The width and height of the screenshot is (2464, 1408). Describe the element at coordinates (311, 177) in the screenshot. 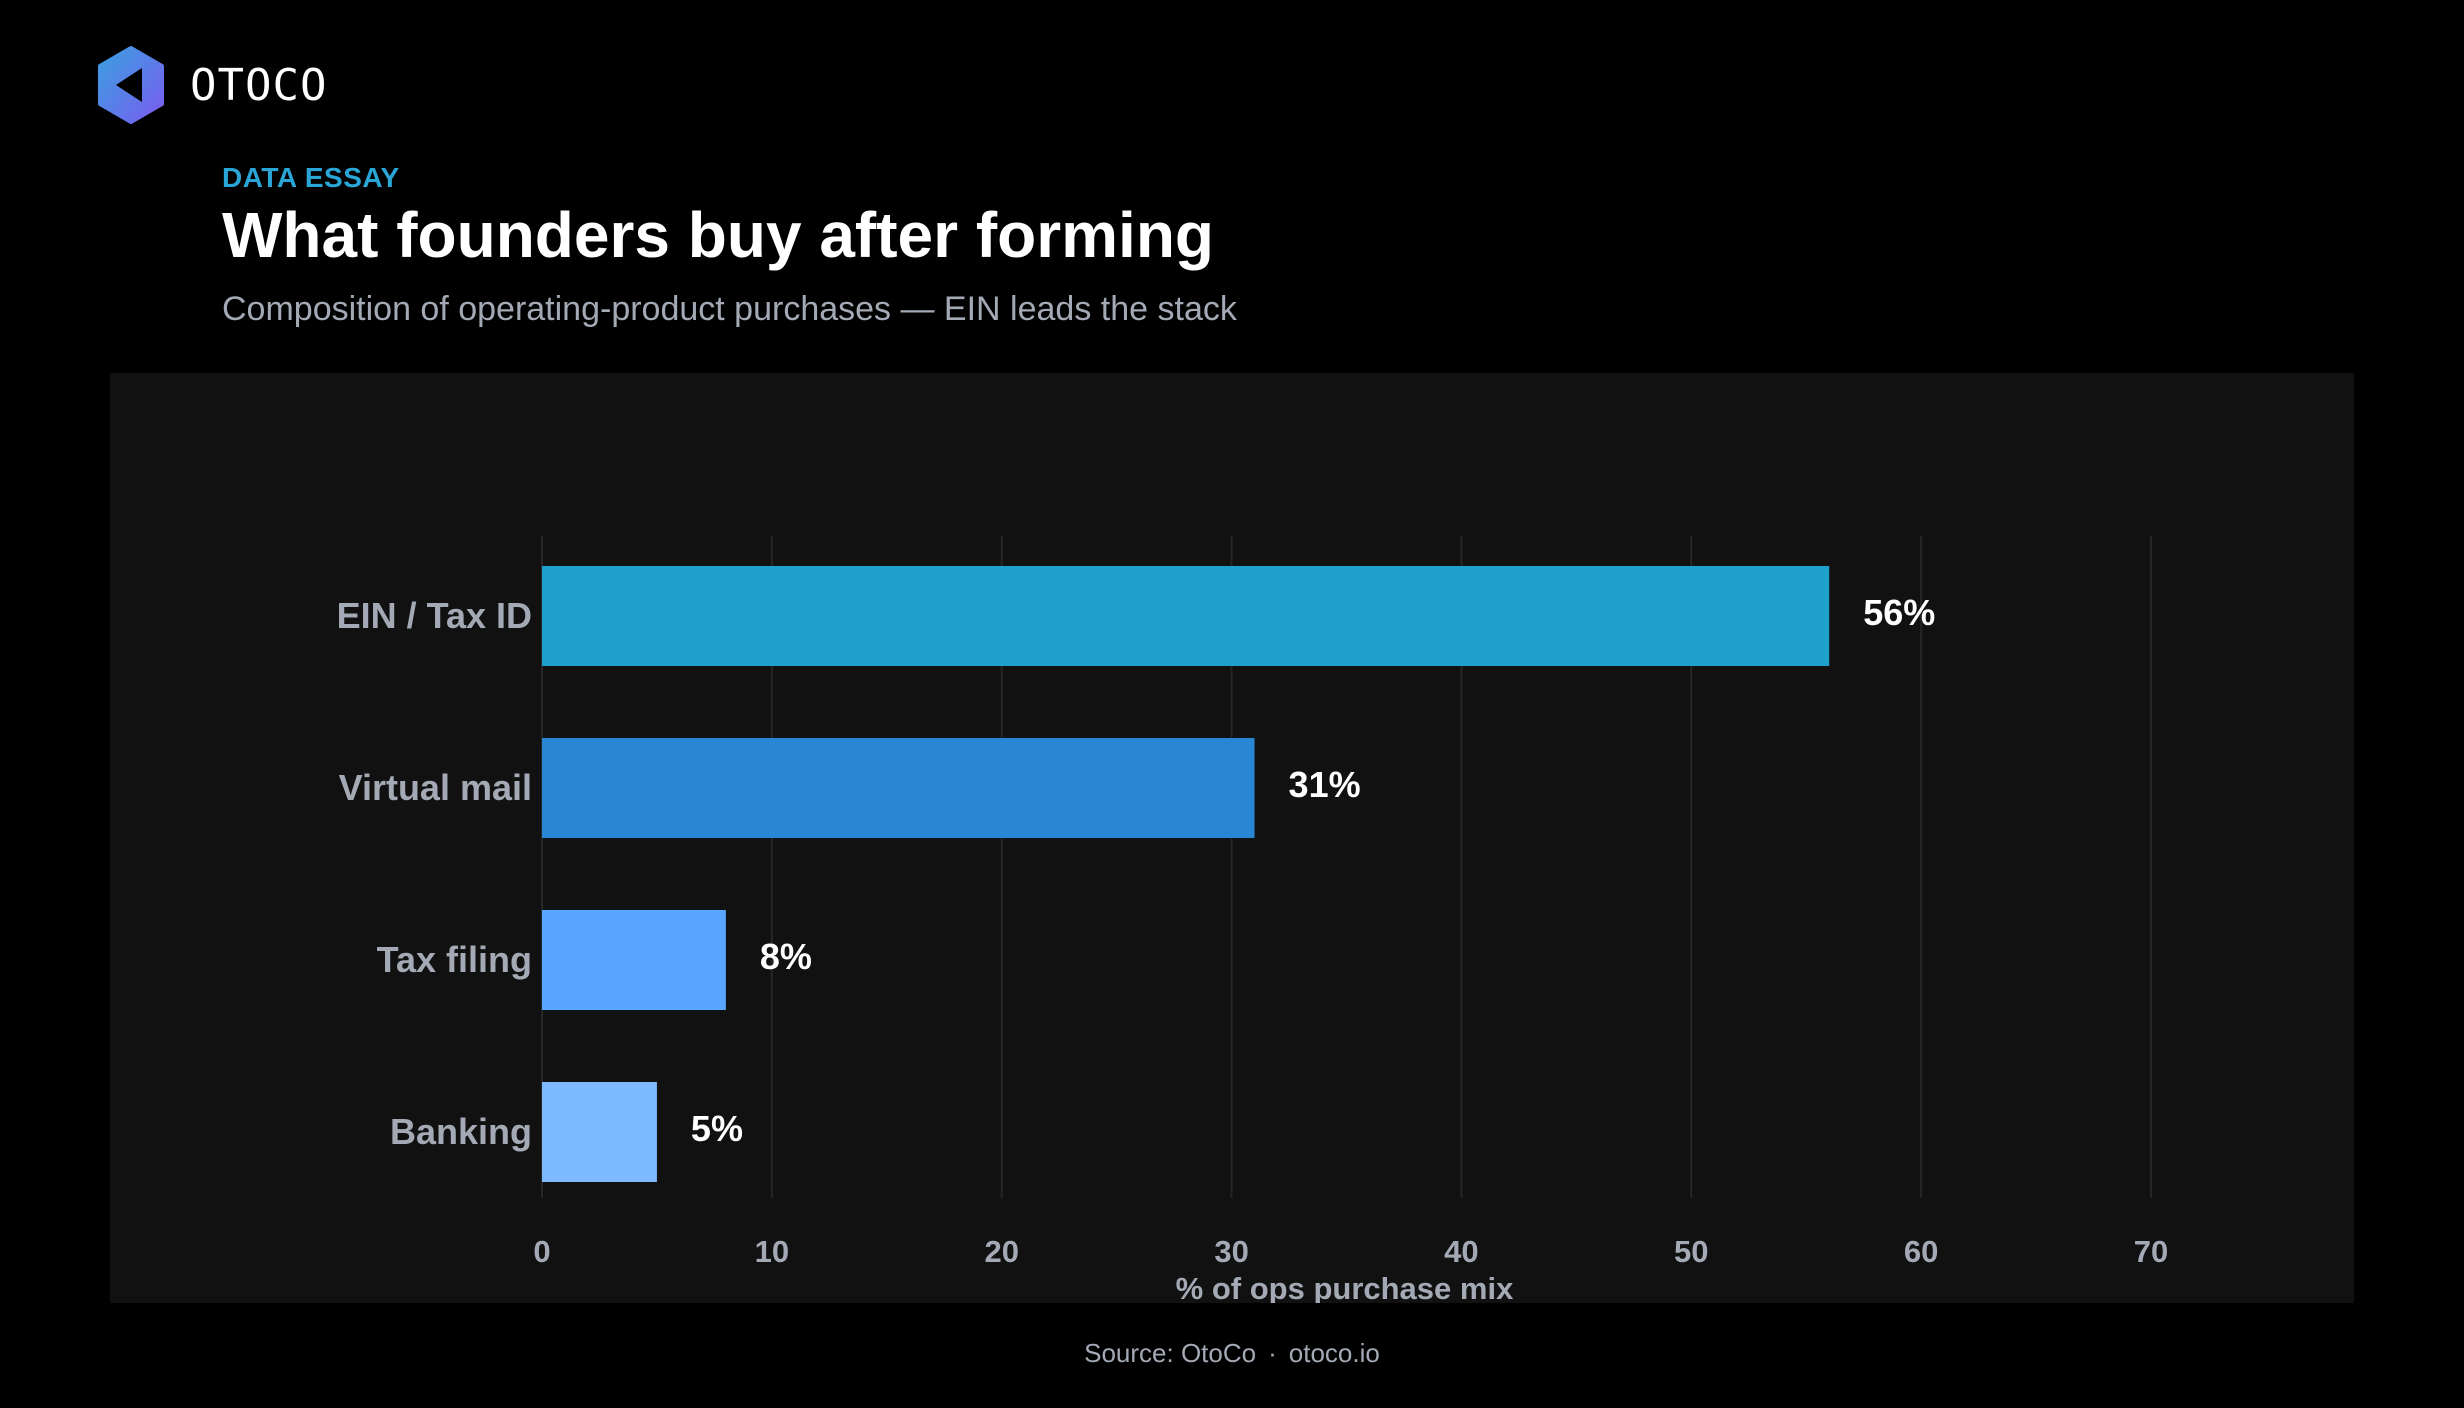

I see `section-kicker: DATA ESSAY` at that location.